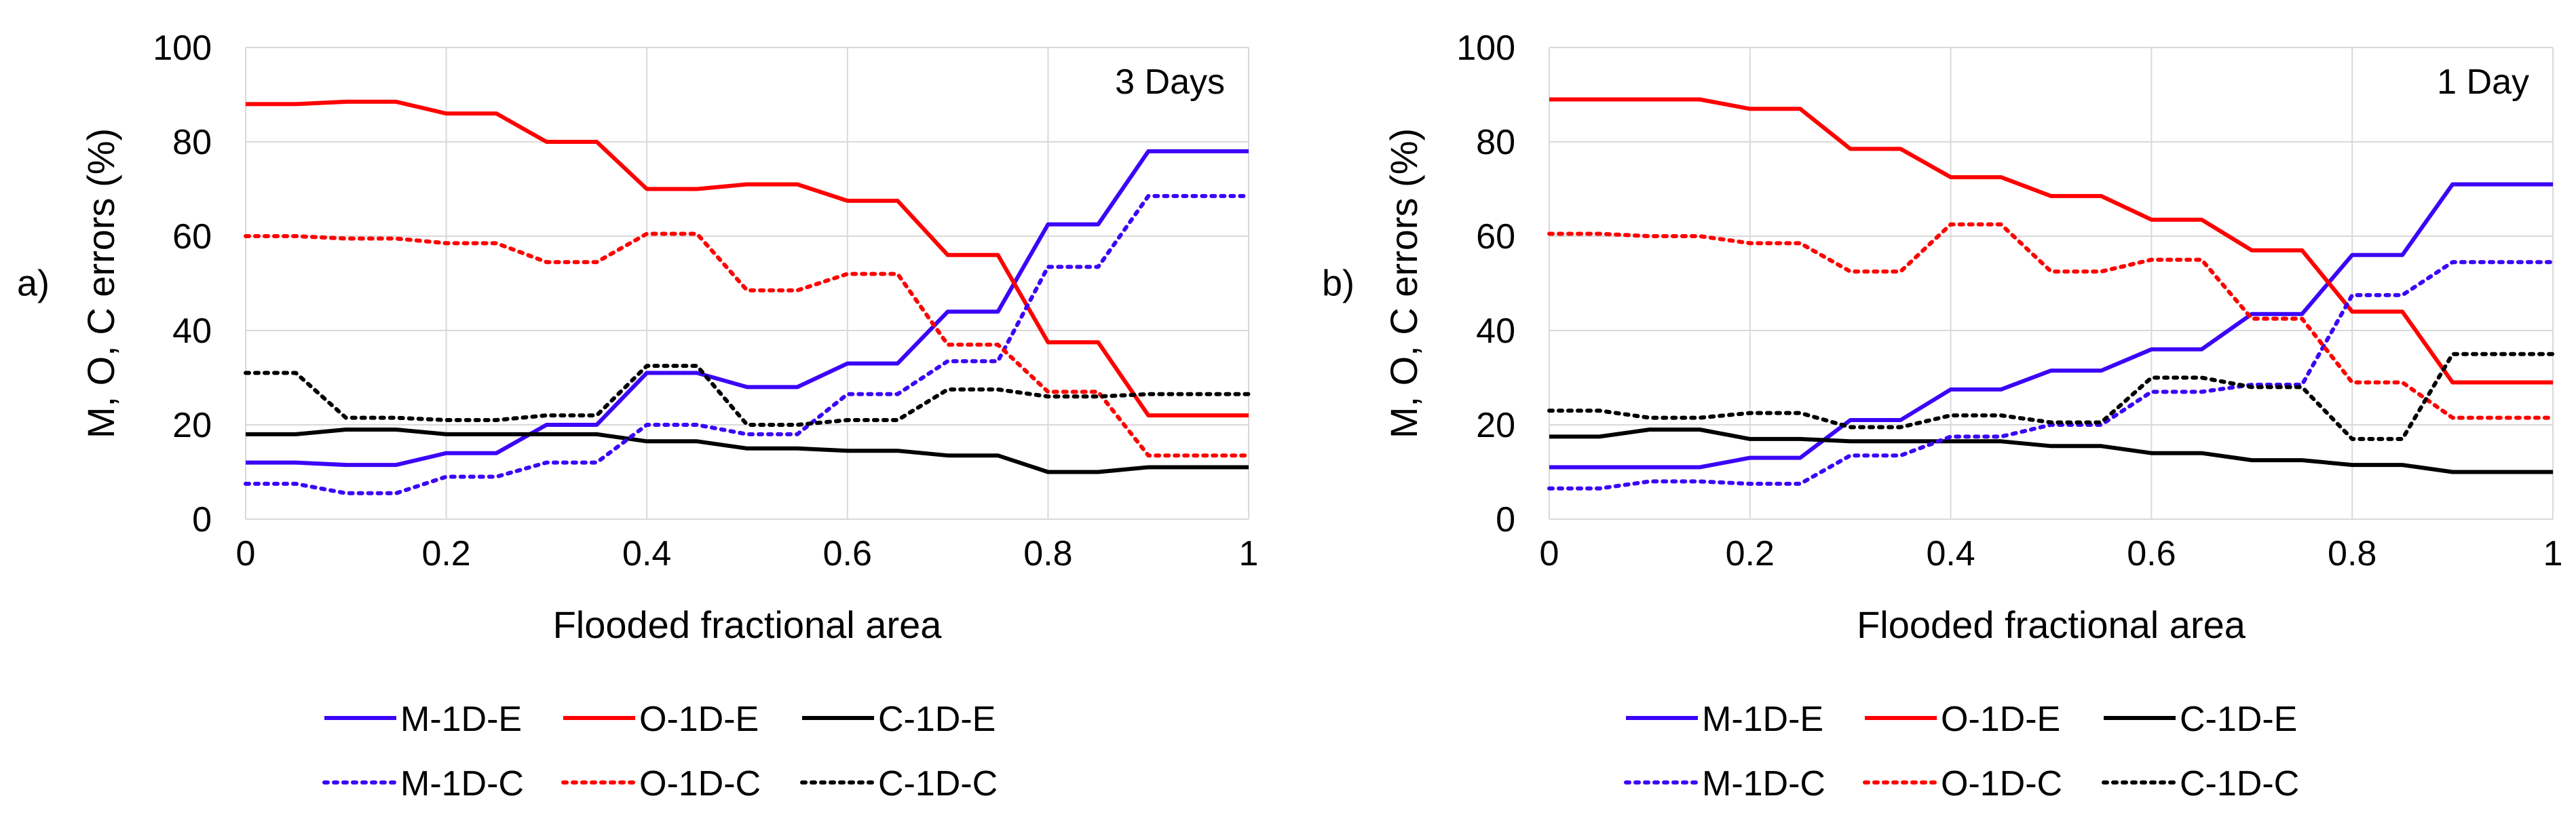  I want to click on panel-label: a), so click(33, 283).